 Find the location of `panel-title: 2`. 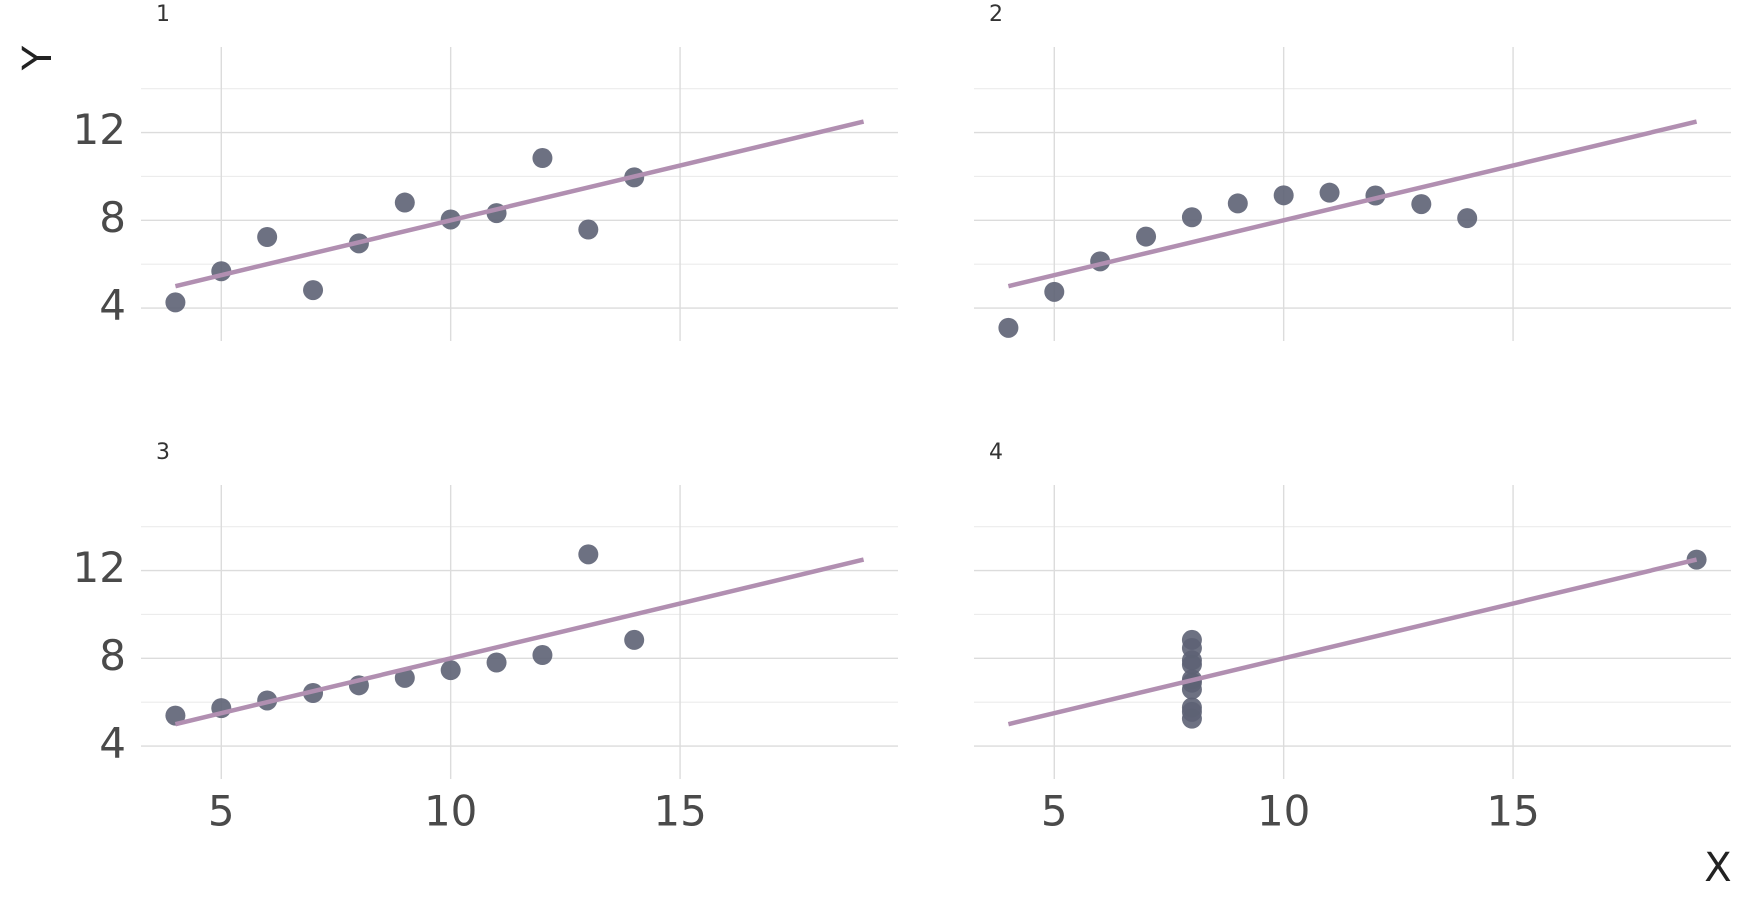

panel-title: 2 is located at coordinates (996, 14).